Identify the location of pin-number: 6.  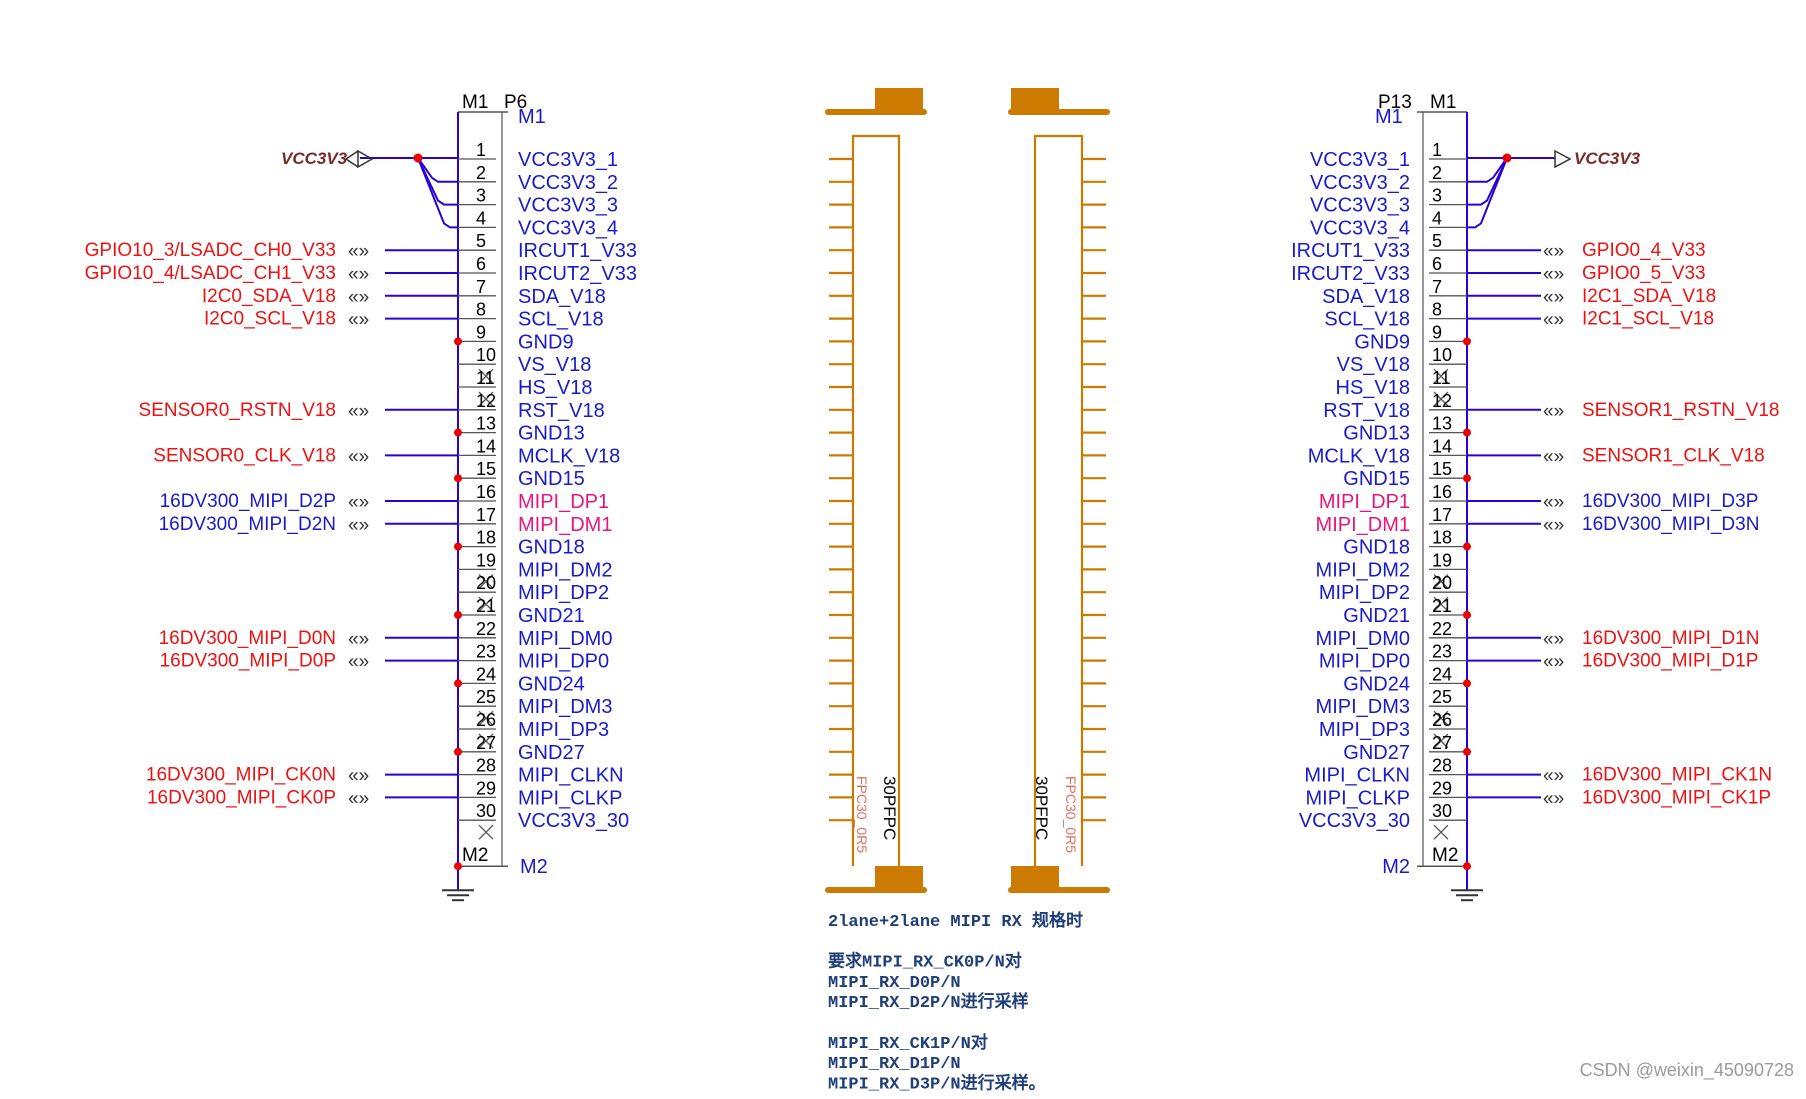
(481, 264).